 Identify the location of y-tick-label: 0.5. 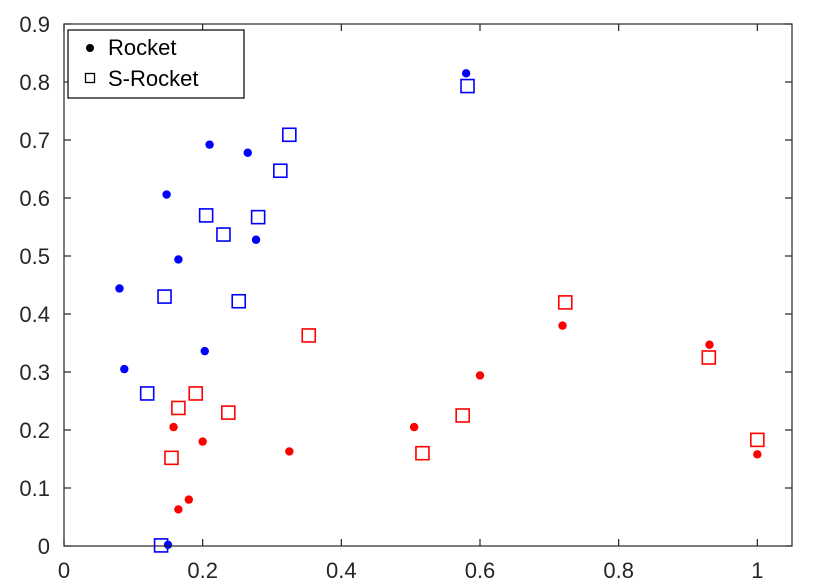
(34, 256).